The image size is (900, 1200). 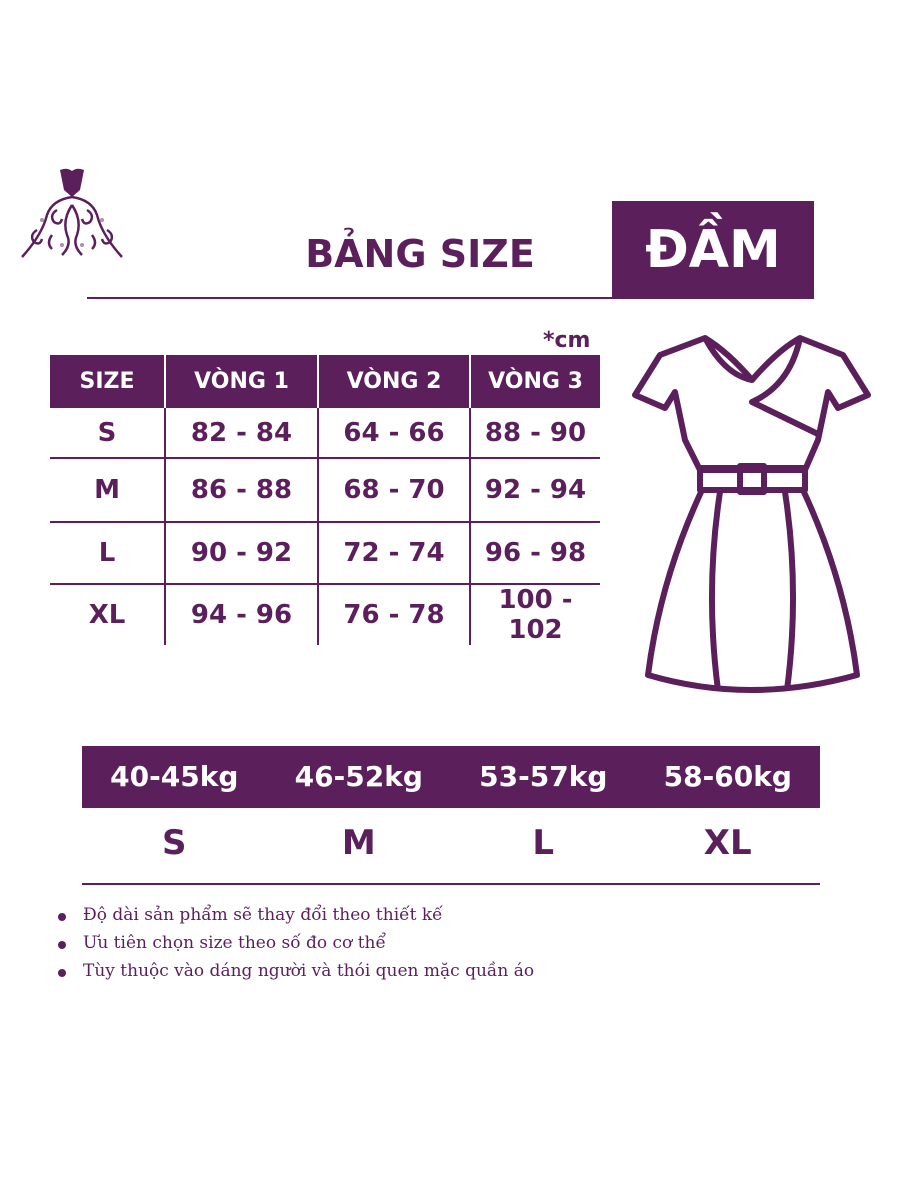 What do you see at coordinates (107, 553) in the screenshot?
I see `table-cell: L` at bounding box center [107, 553].